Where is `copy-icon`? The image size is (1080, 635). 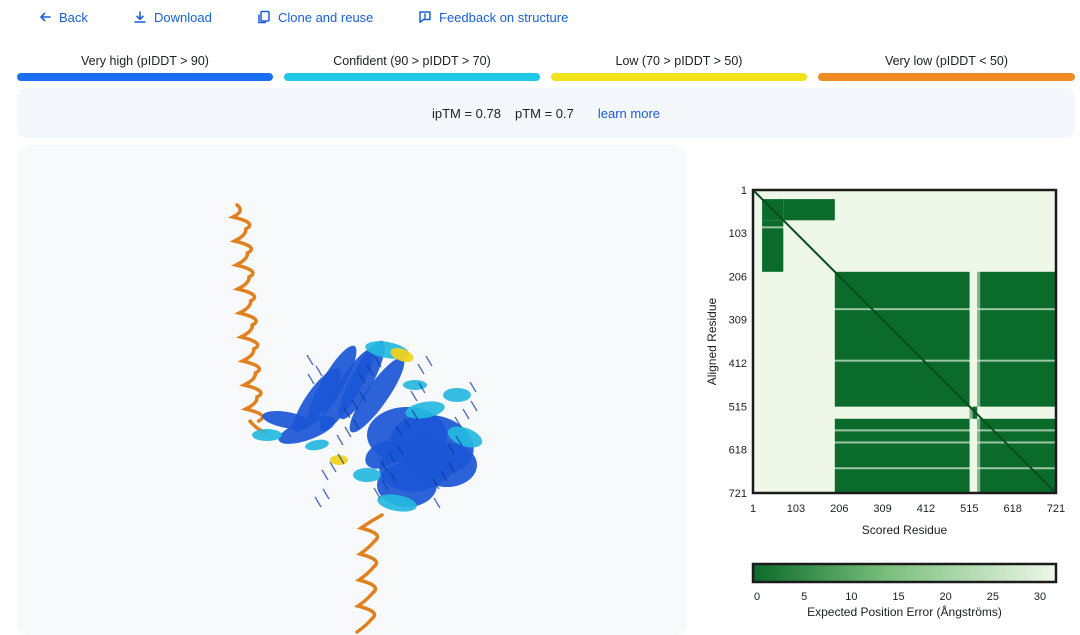 copy-icon is located at coordinates (264, 17).